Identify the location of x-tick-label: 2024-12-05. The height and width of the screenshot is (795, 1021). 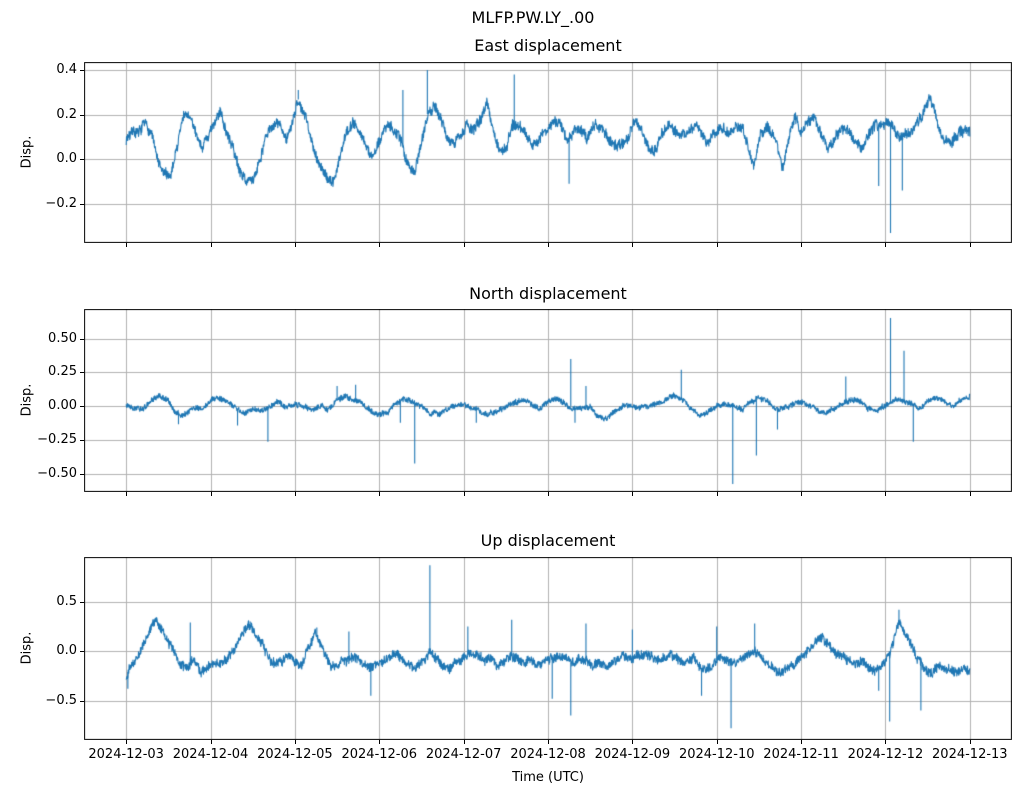
(295, 754).